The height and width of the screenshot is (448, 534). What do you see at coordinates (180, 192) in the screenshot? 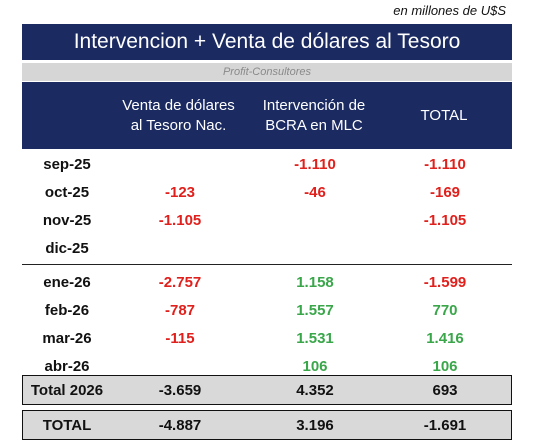
I see `venta-cell: -123` at bounding box center [180, 192].